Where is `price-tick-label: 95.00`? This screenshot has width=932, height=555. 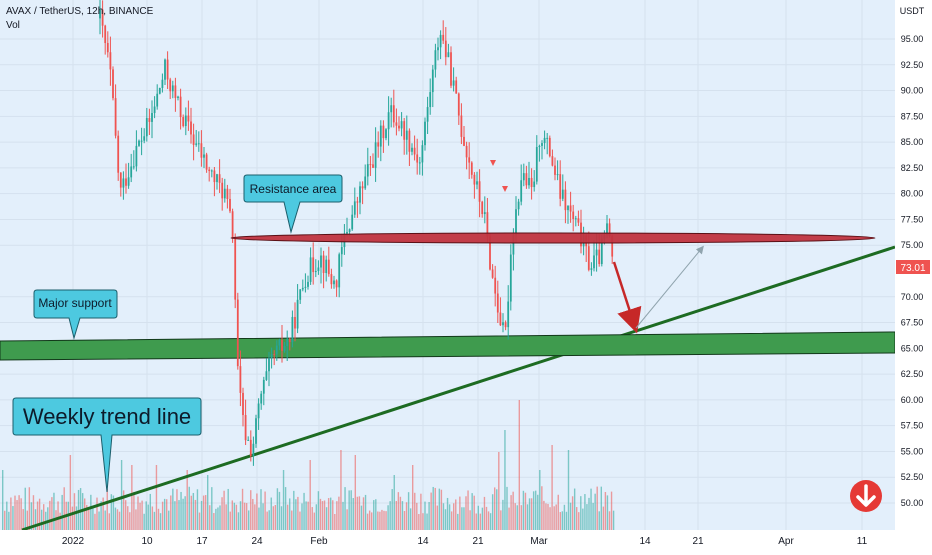 price-tick-label: 95.00 is located at coordinates (912, 39).